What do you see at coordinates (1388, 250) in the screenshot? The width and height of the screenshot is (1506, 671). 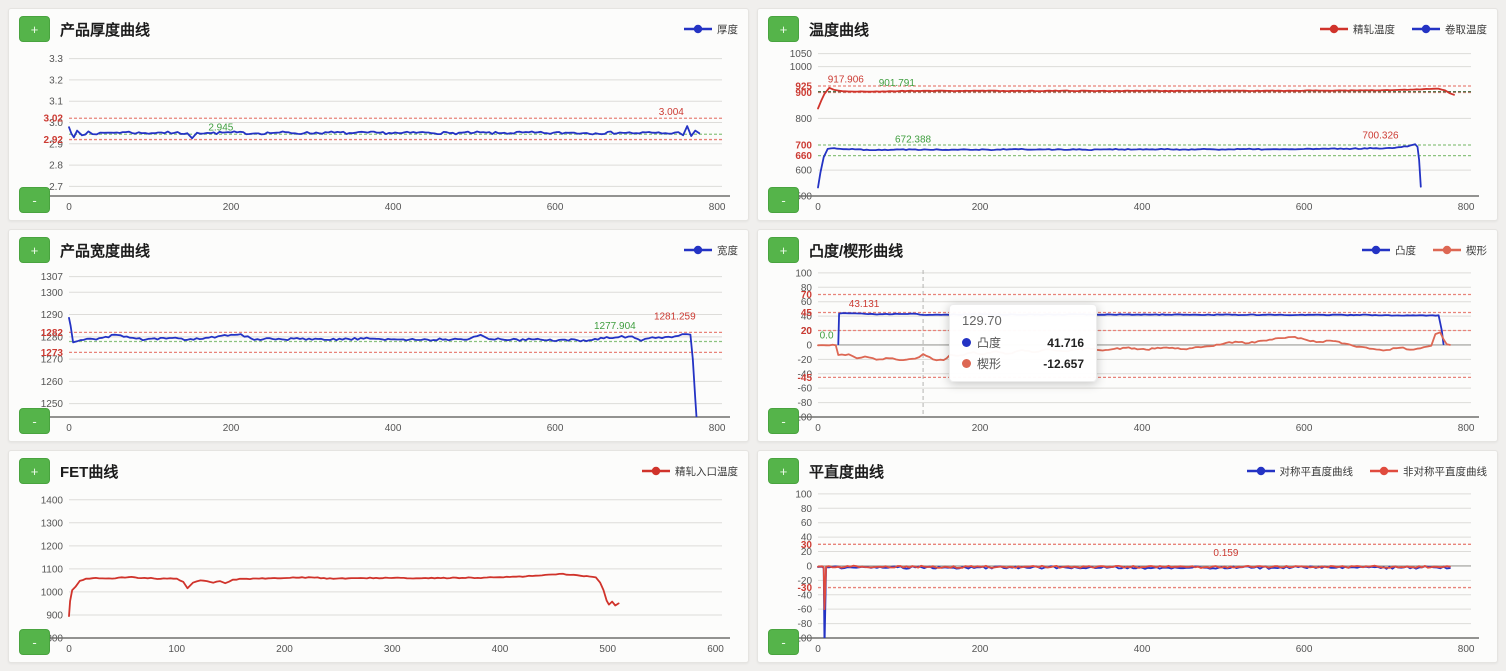 I see `legend-item: 凸度` at bounding box center [1388, 250].